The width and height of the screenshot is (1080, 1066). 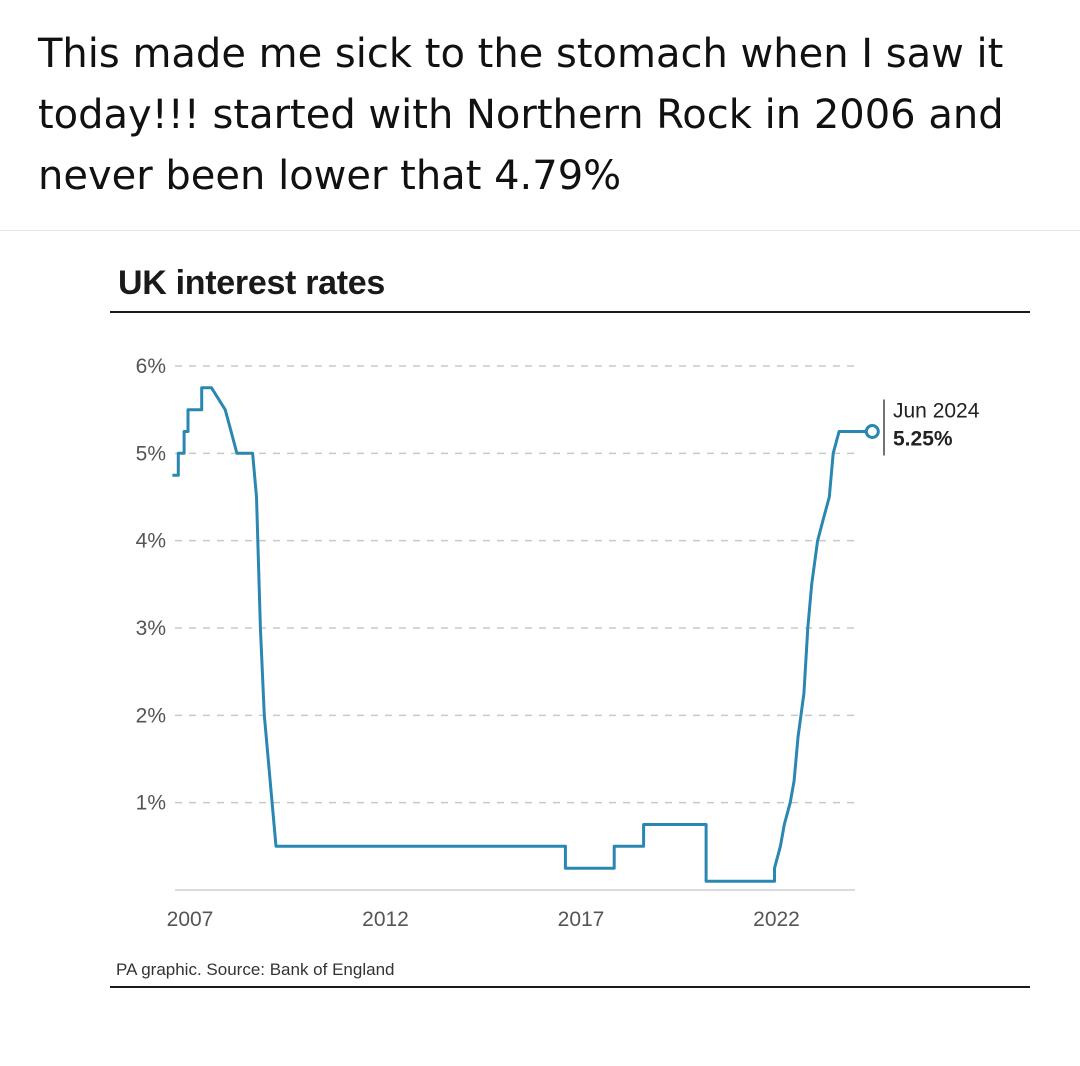 I want to click on y-tick-label: 5%, so click(x=151, y=453).